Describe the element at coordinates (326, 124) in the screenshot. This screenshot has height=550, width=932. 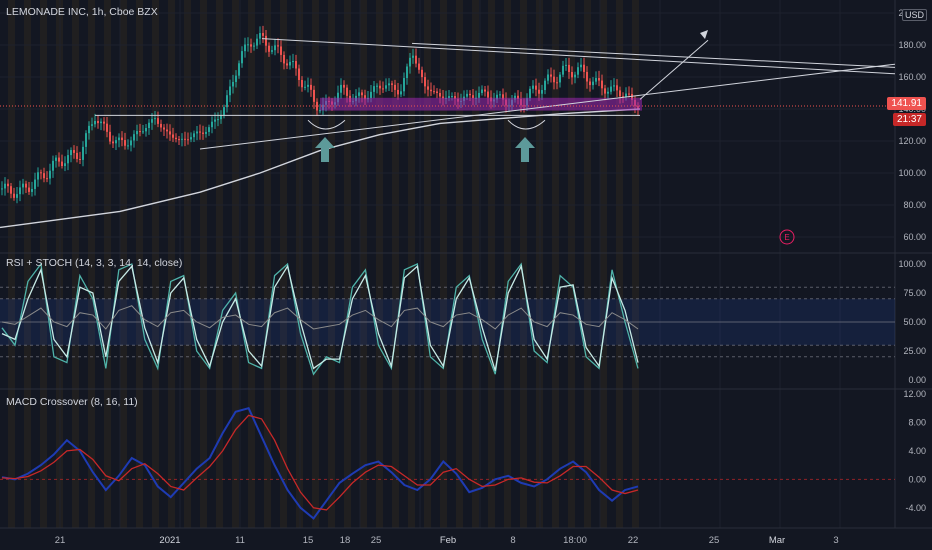
I see `cup-curve` at that location.